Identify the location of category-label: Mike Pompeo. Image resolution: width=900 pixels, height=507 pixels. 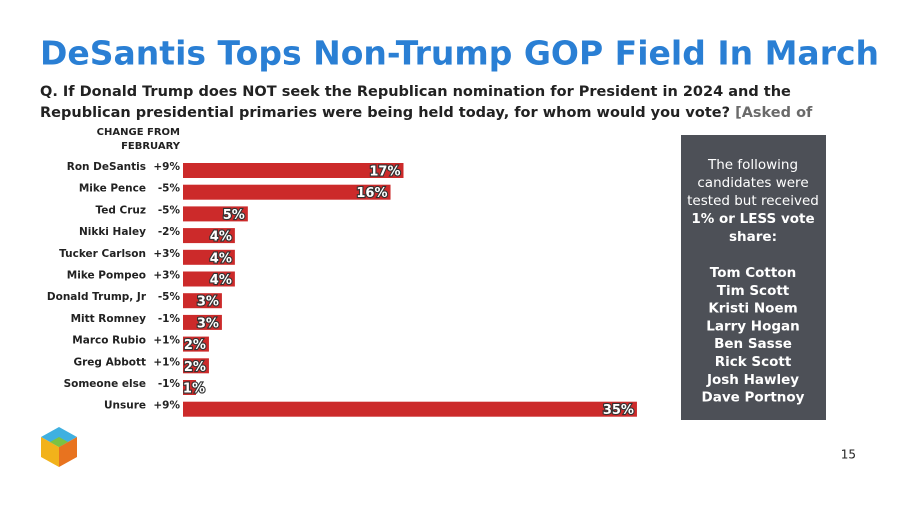
(106, 276).